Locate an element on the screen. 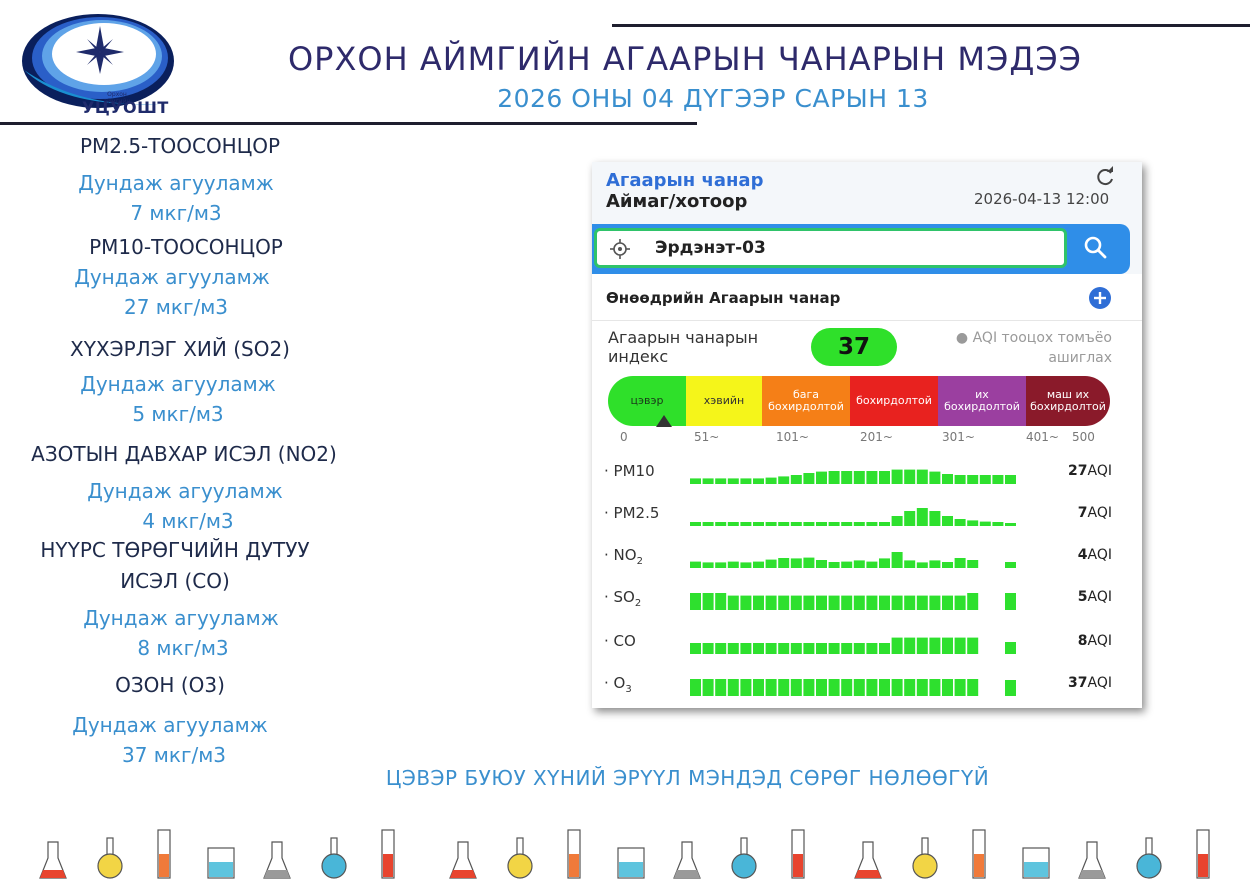 This screenshot has height=884, width=1250. search-icon is located at coordinates (1095, 247).